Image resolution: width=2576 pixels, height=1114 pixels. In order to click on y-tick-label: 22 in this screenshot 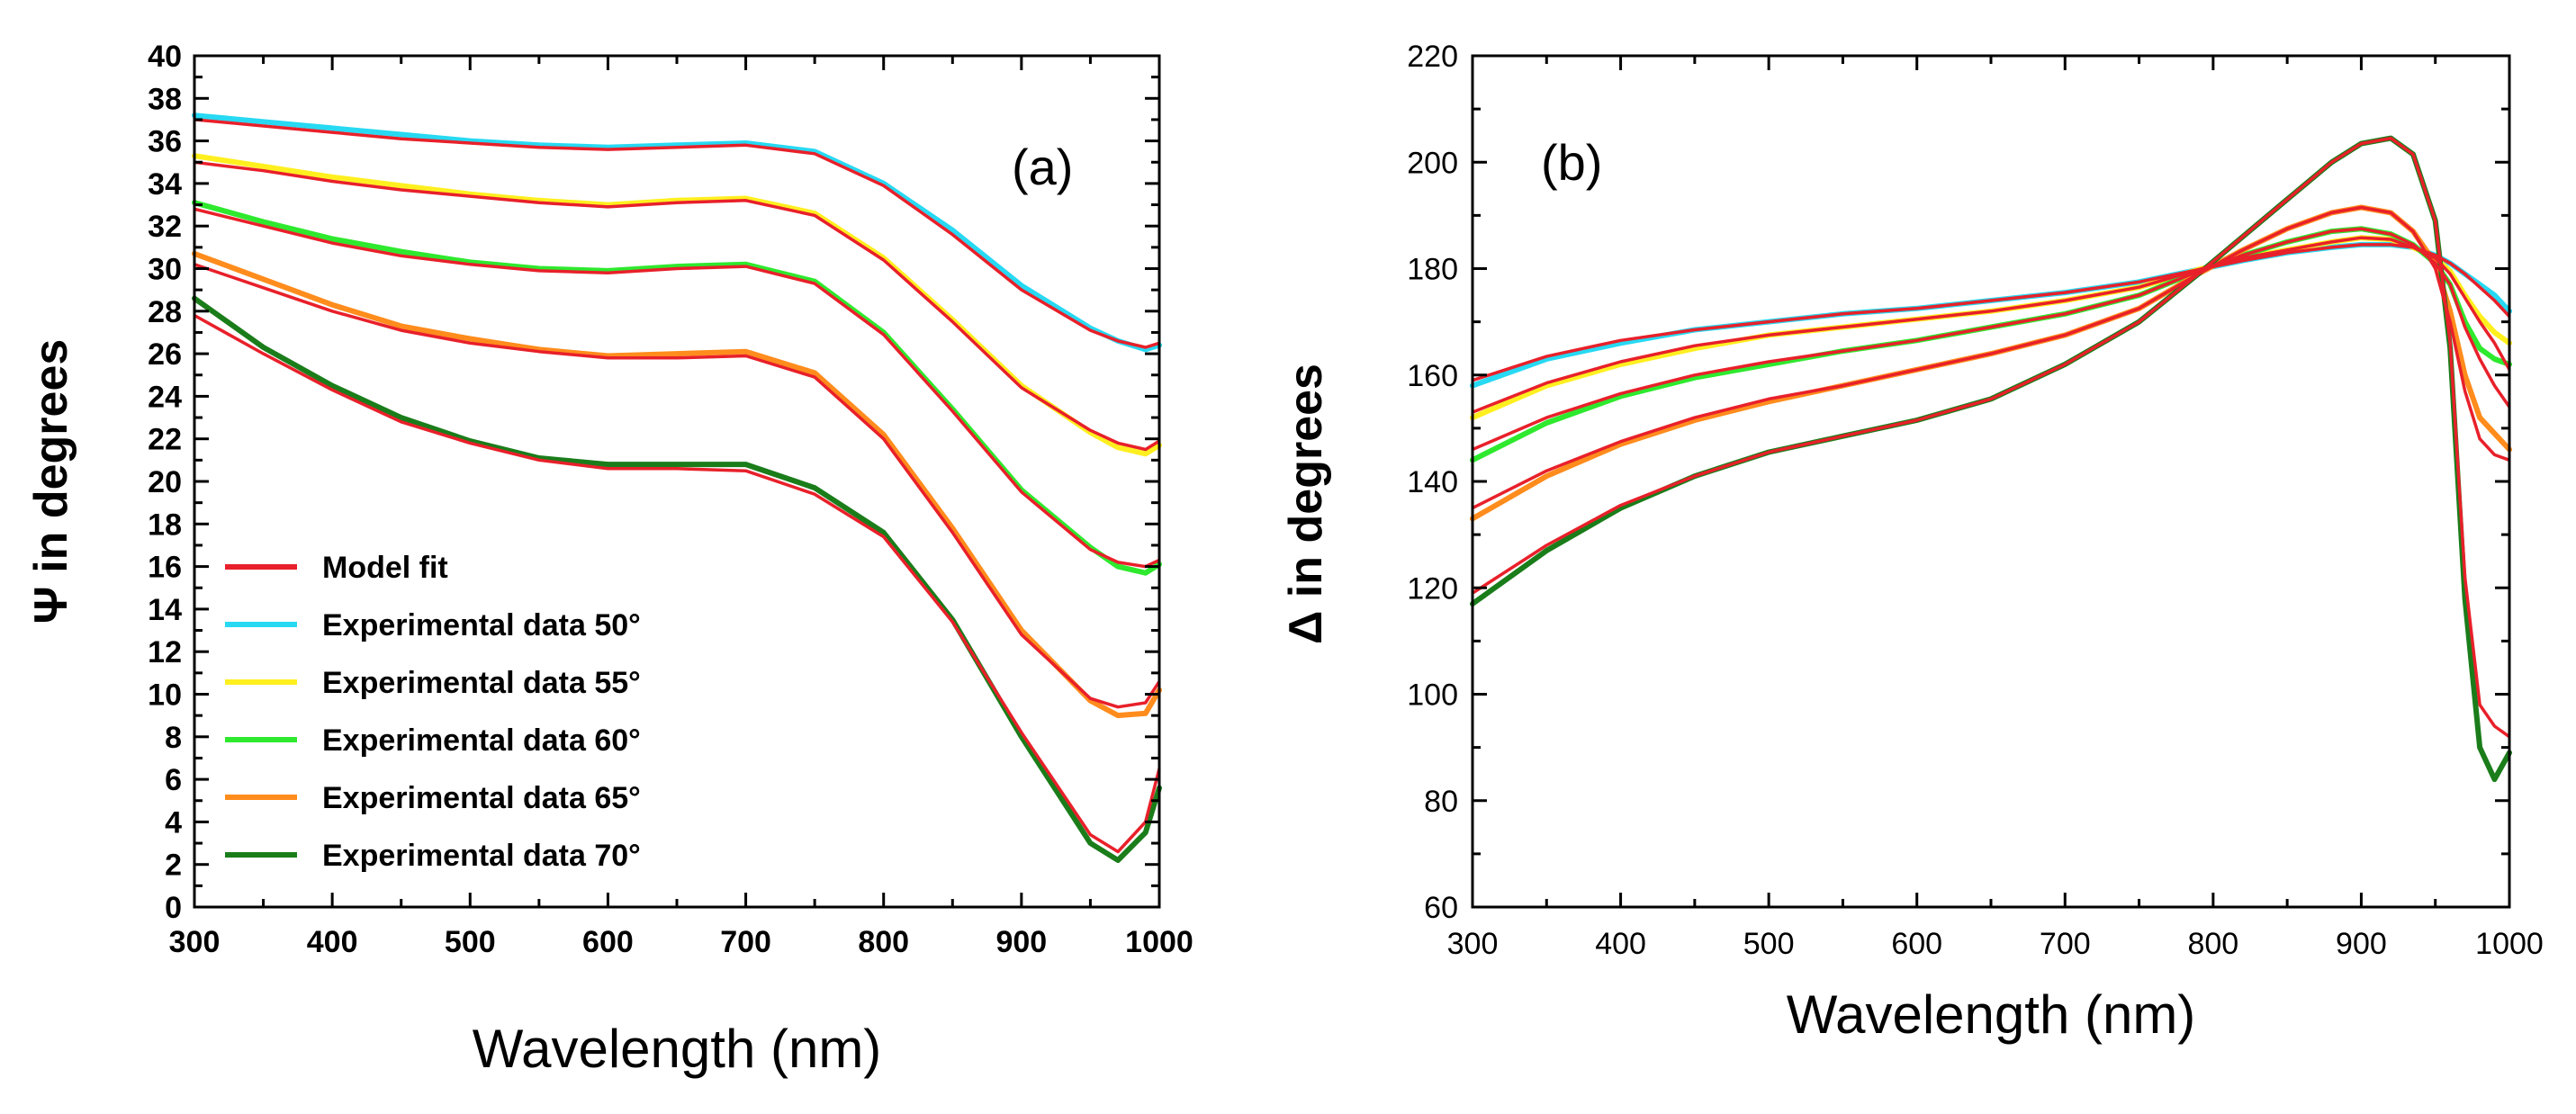, I will do `click(165, 440)`.